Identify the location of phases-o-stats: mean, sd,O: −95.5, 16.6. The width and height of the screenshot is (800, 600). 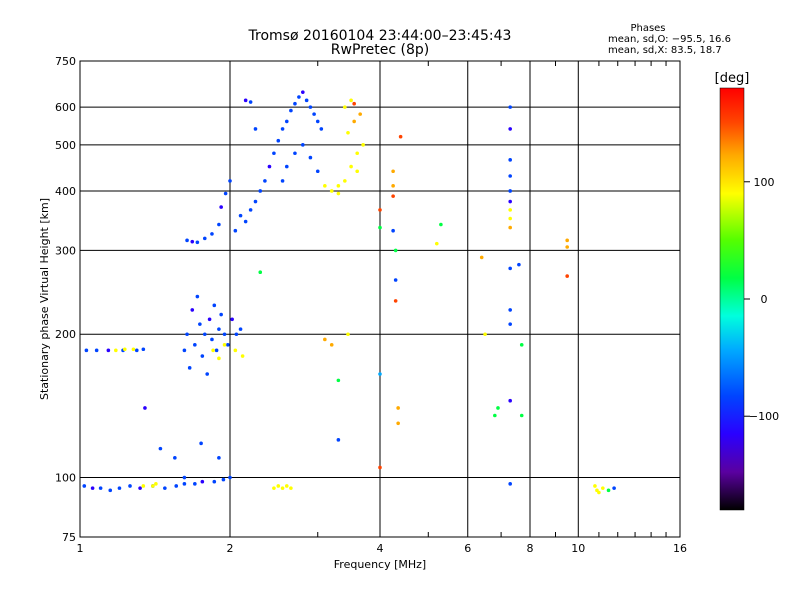
(669, 39).